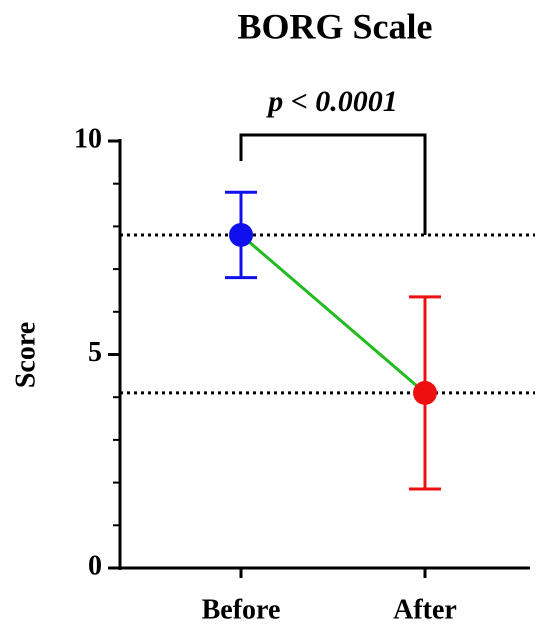 The height and width of the screenshot is (633, 550). Describe the element at coordinates (331, 101) in the screenshot. I see `annotation: p < 0.0001` at that location.